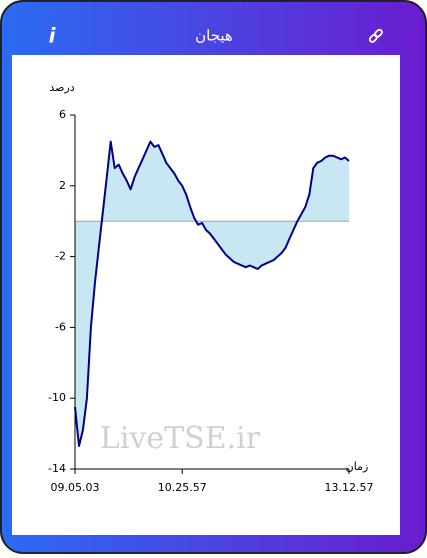 Image resolution: width=427 pixels, height=558 pixels. I want to click on x-axis-label: زمان, so click(357, 466).